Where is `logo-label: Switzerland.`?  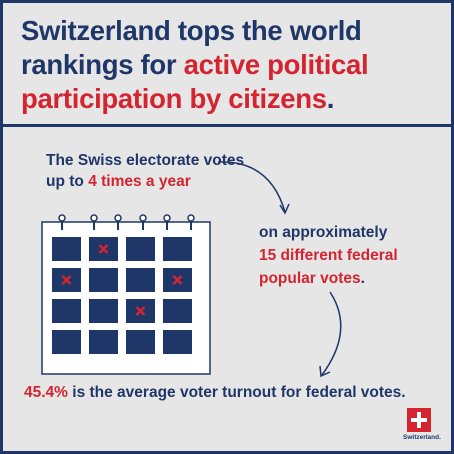 logo-label: Switzerland. is located at coordinates (422, 437).